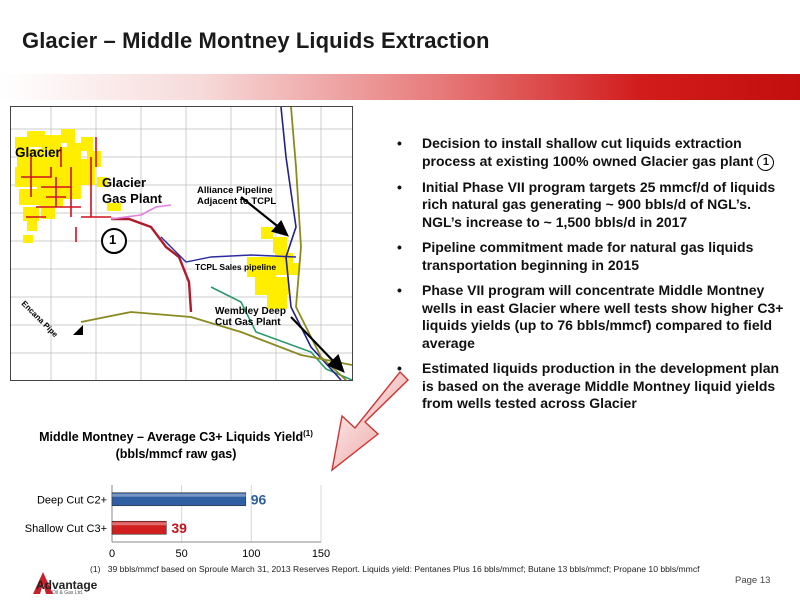  What do you see at coordinates (176, 454) in the screenshot?
I see `chart-title-line2: (bbls/mmcf raw gas)` at bounding box center [176, 454].